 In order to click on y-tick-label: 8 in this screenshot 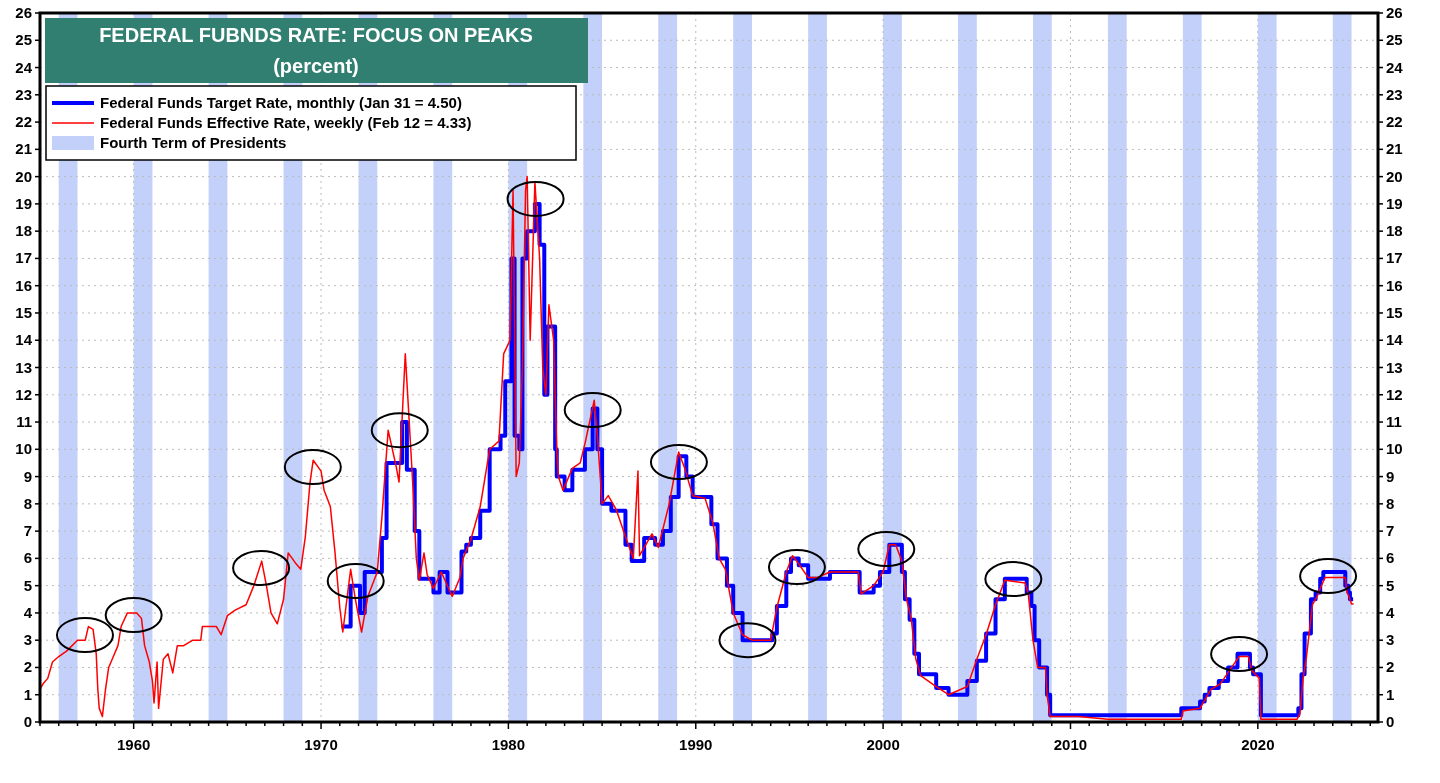, I will do `click(27, 503)`.